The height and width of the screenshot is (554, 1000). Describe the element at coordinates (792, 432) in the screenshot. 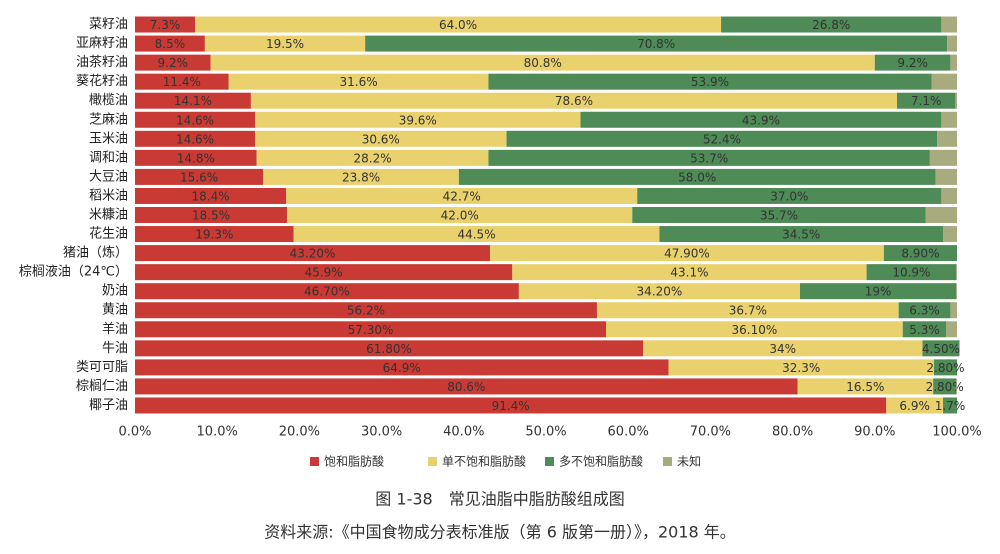

I see `x-tick-label: 80.0%` at that location.